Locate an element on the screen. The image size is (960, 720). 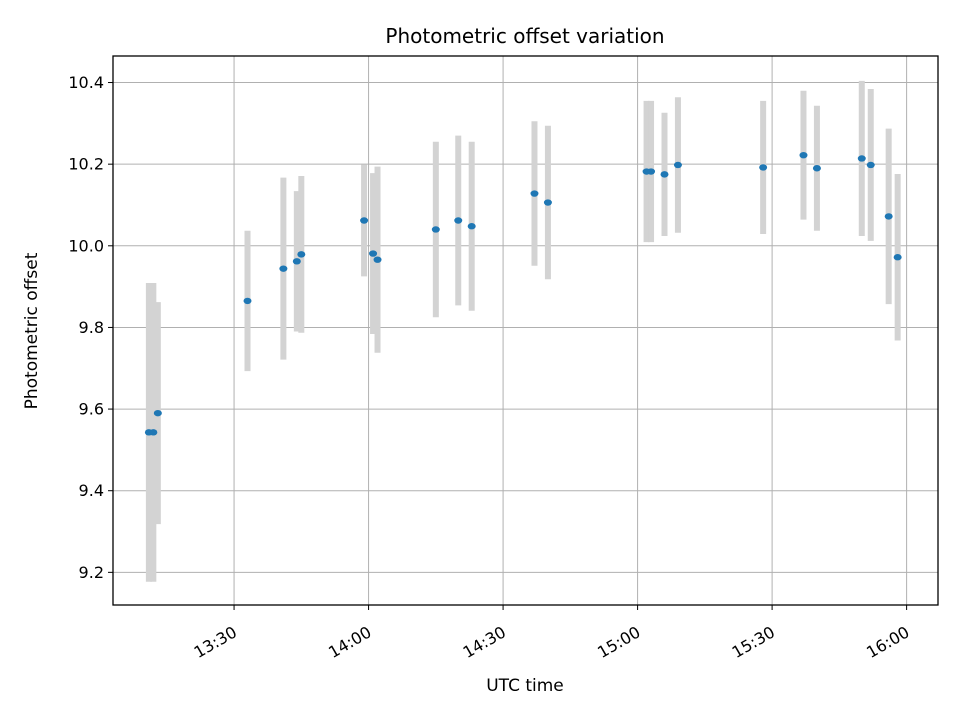
y-tick-label: 10.2 is located at coordinates (86, 164).